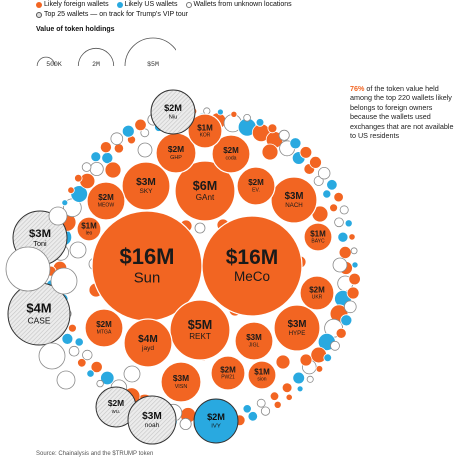  I want to click on wallet-bubble-niu: $2M Niu, so click(173, 112).